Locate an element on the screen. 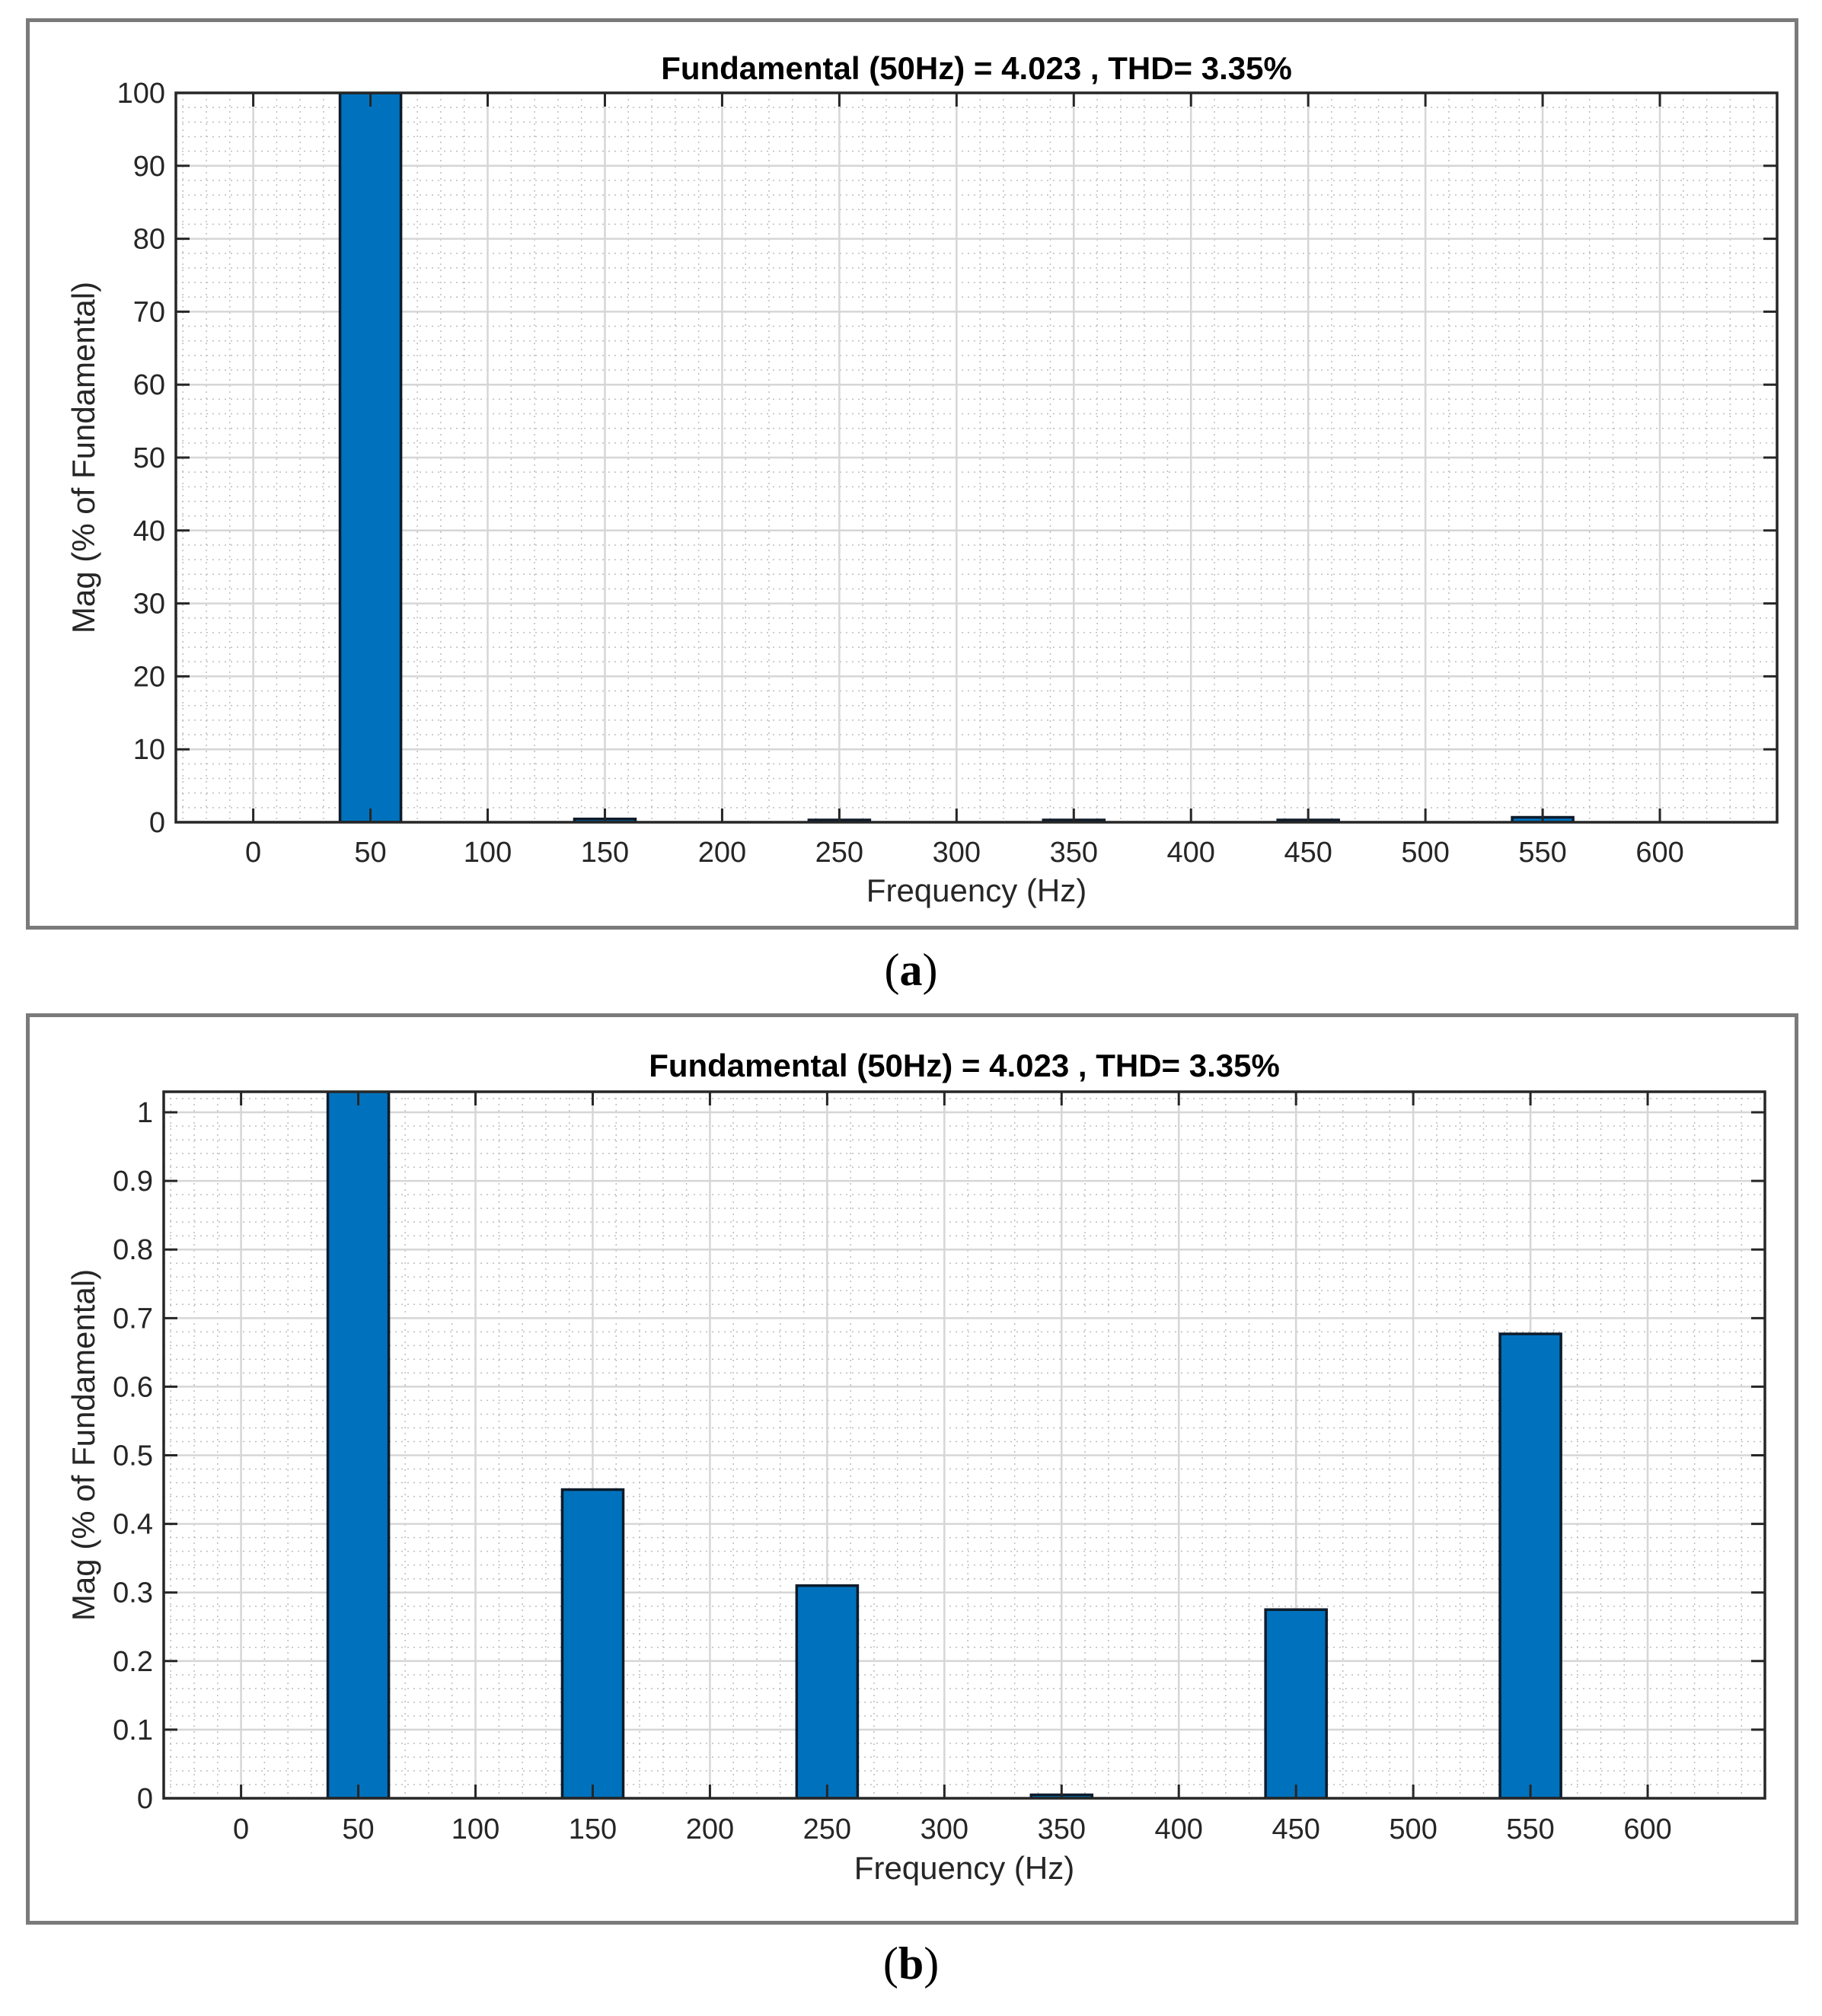 The image size is (1822, 2016). y-tick-label: 10 is located at coordinates (149, 750).